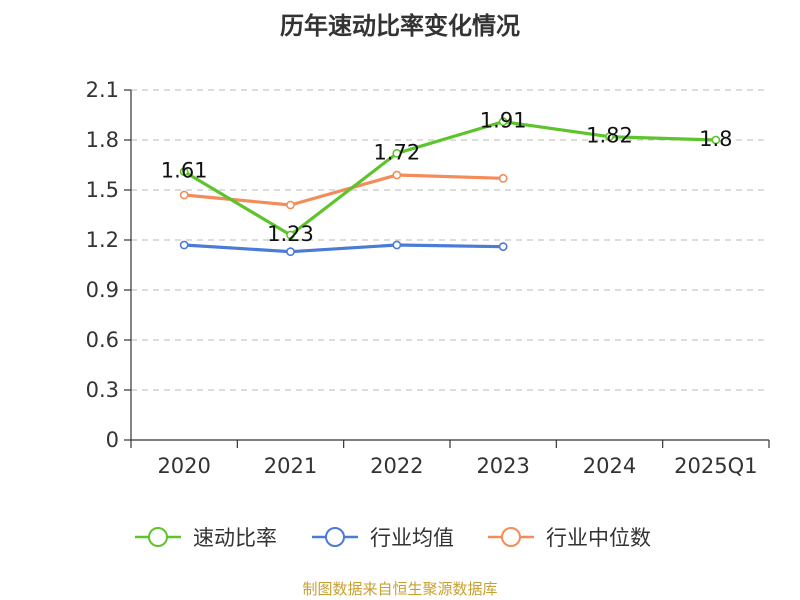 The width and height of the screenshot is (800, 600). What do you see at coordinates (102, 240) in the screenshot?
I see `y-tick-label: 1.2` at bounding box center [102, 240].